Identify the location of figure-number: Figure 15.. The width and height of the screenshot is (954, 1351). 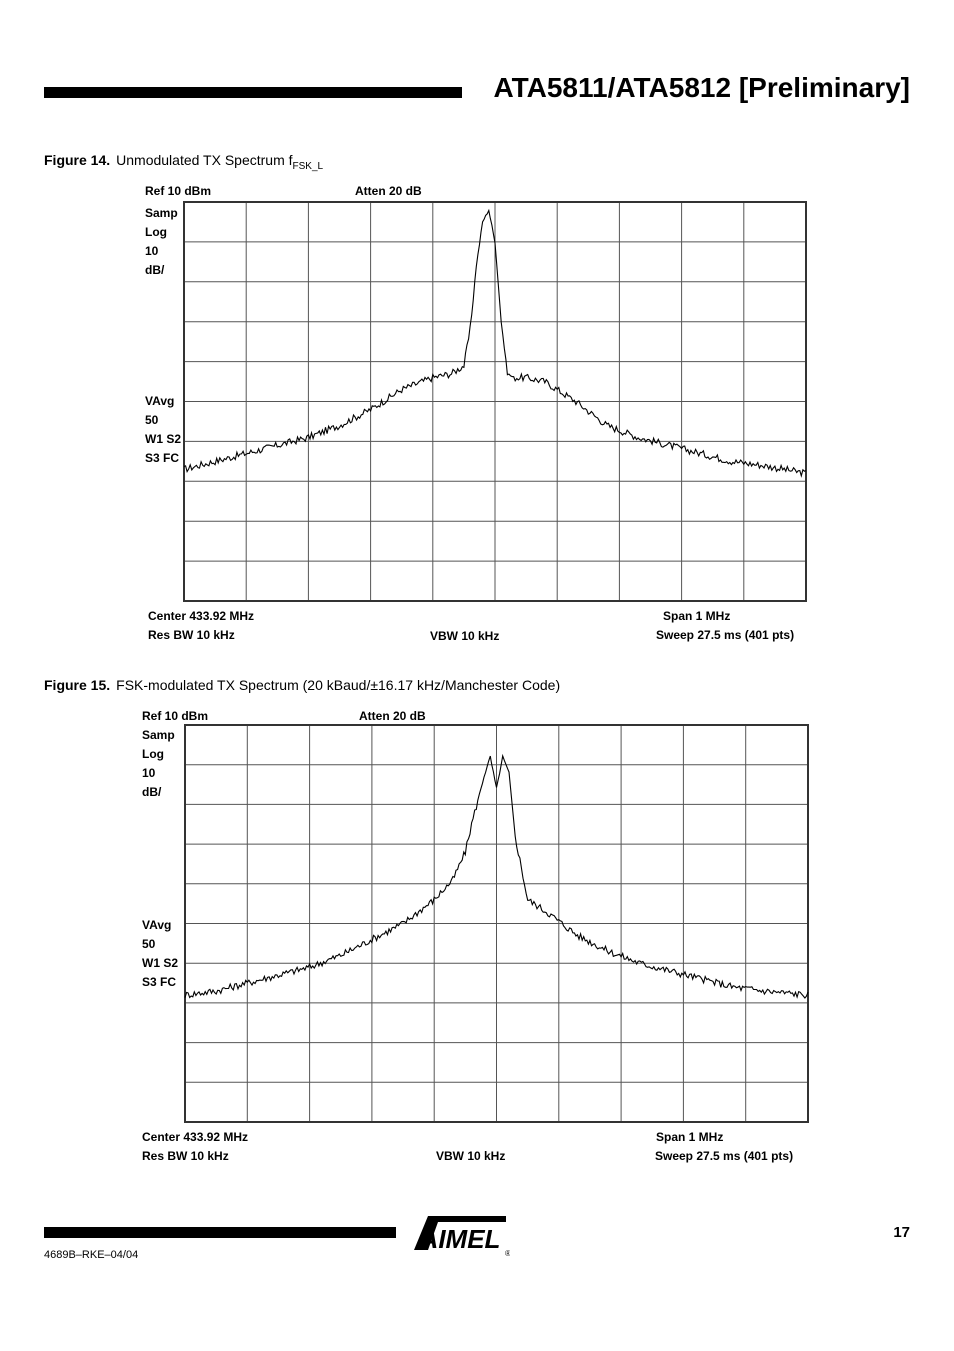
(77, 685).